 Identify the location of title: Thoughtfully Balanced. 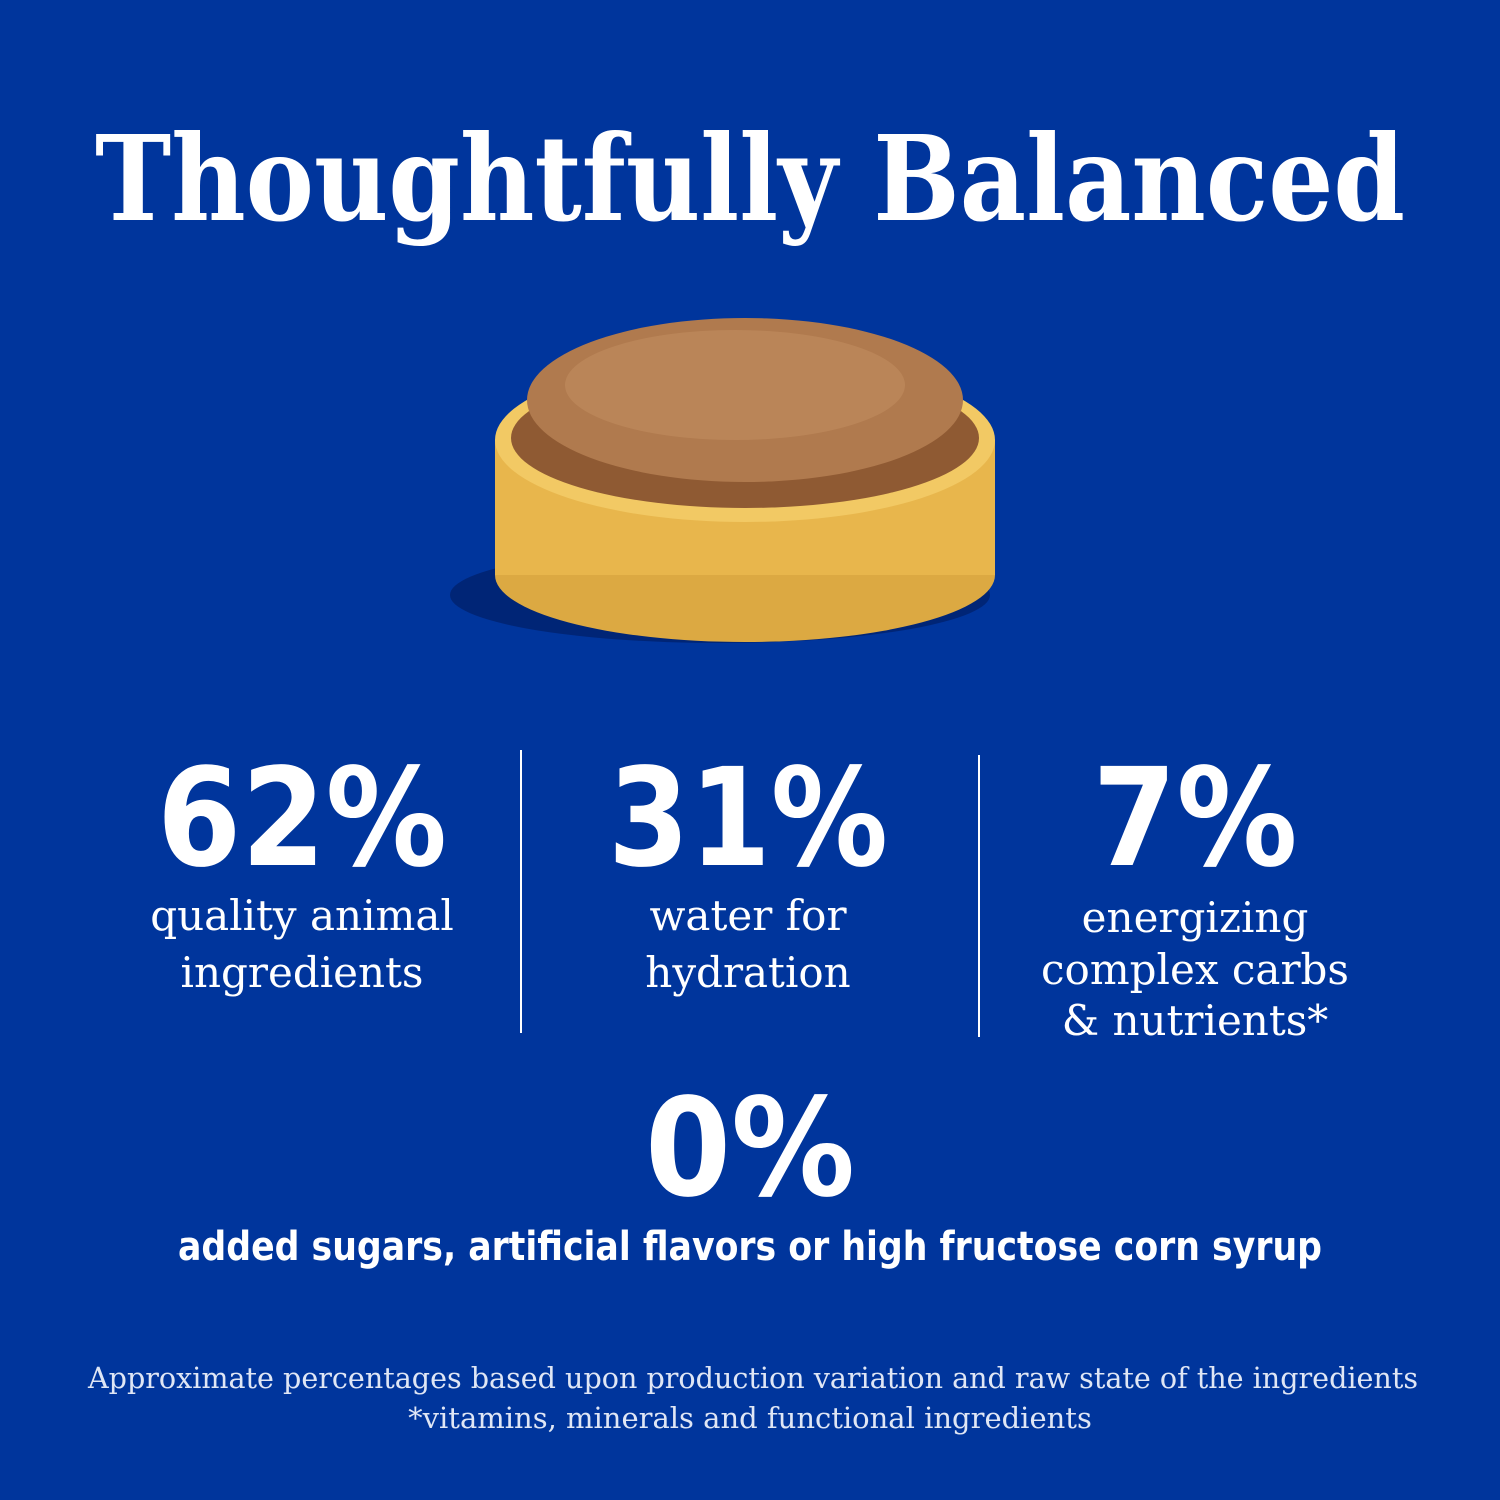
(750, 178).